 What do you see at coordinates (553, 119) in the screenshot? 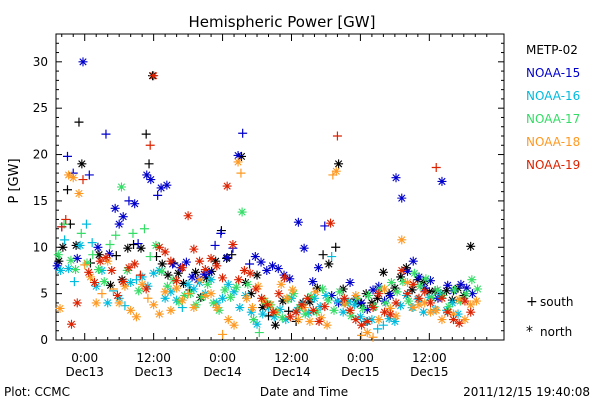
I see `legend-entry-noaa-17: NOAA-17` at bounding box center [553, 119].